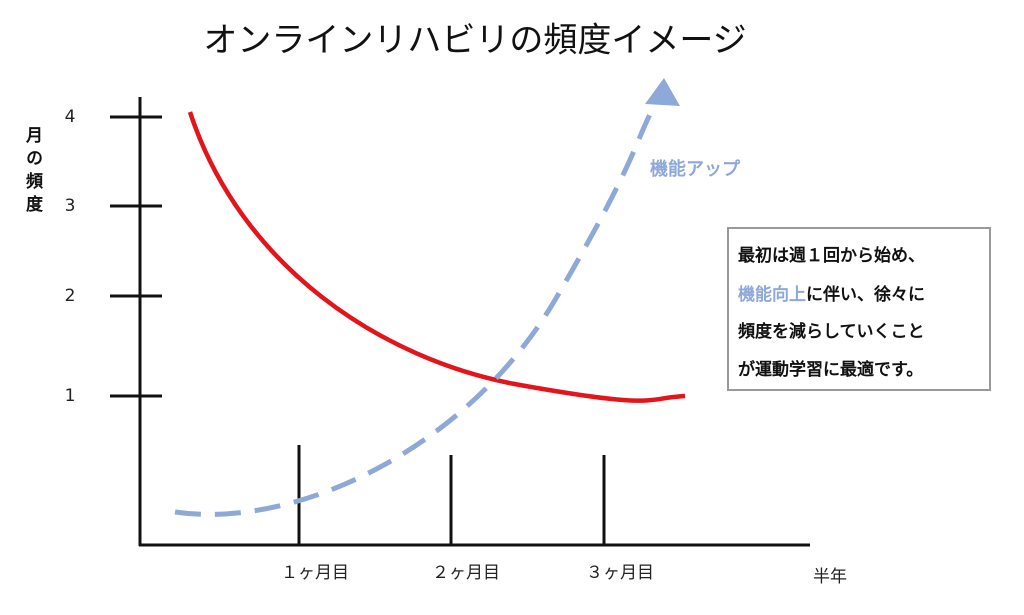 This screenshot has height=615, width=1024. What do you see at coordinates (466, 573) in the screenshot?
I see `x-tick-label: ２ヶ月目` at bounding box center [466, 573].